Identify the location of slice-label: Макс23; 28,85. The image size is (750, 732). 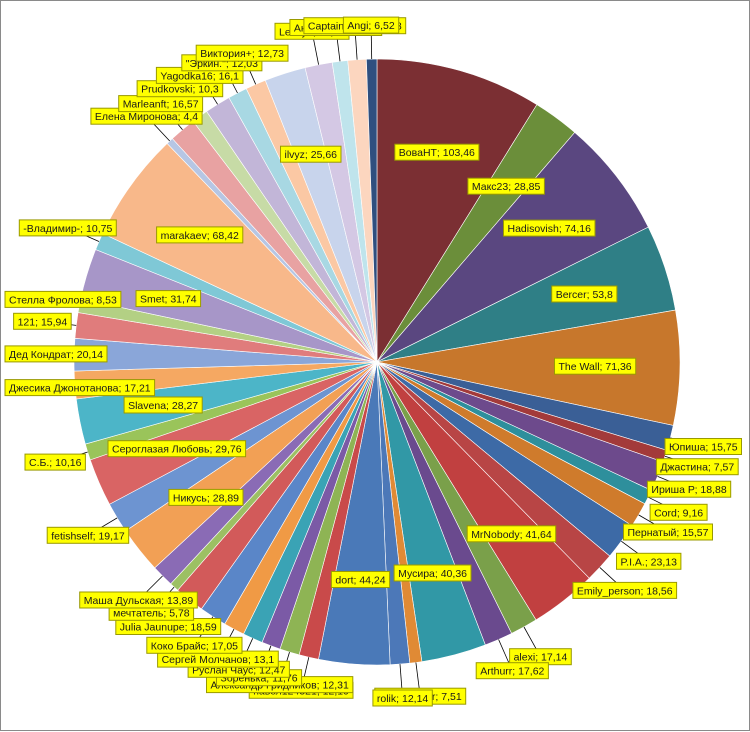
(506, 187).